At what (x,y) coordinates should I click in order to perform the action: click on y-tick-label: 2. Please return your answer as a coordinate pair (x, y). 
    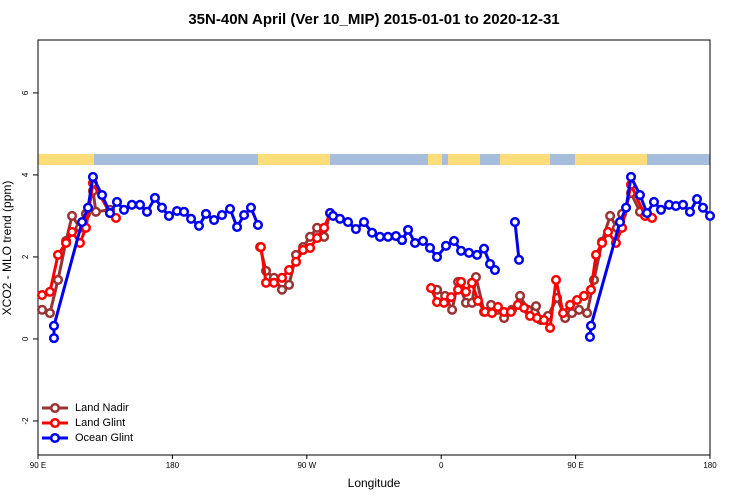
    Looking at the image, I should click on (25, 256).